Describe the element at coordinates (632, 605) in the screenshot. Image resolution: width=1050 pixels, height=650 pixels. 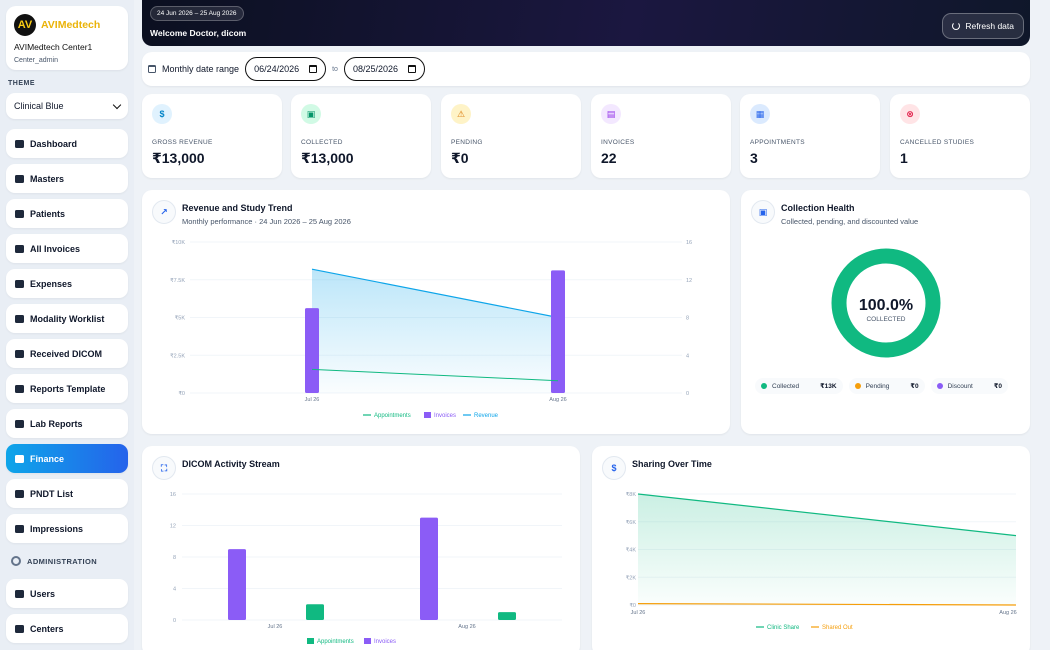
I see `y-tick: ₹0` at that location.